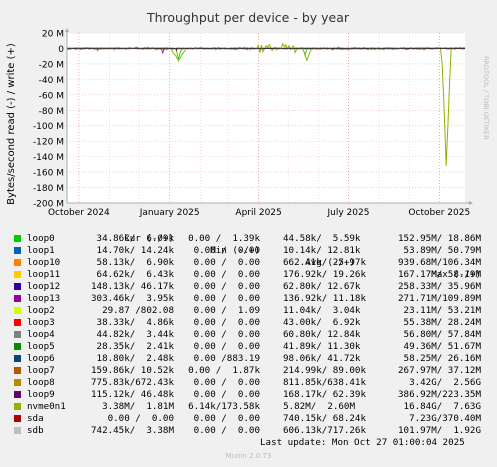 The height and width of the screenshot is (467, 497). Describe the element at coordinates (41, 238) in the screenshot. I see `legend-label: loop0` at that location.